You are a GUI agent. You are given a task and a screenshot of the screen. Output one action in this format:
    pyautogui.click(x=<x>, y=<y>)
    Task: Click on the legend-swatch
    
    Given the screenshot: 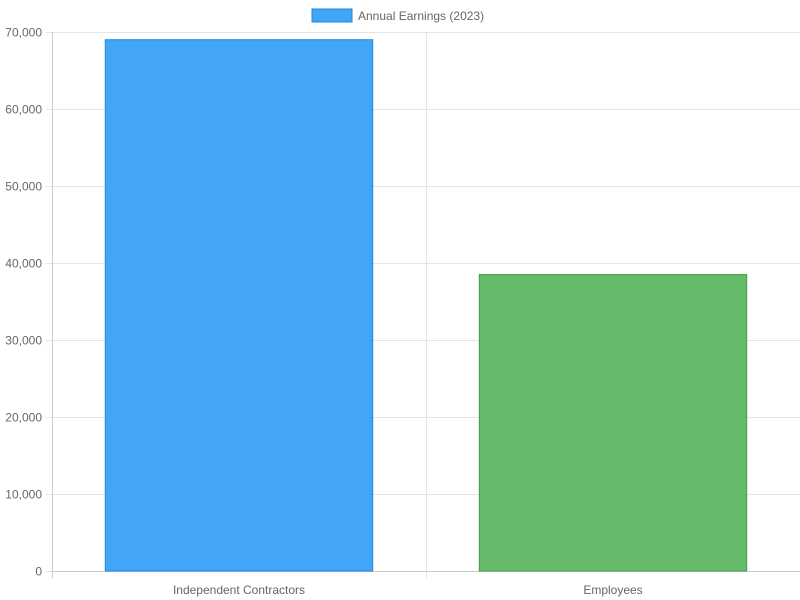 What is the action you would take?
    pyautogui.click(x=332, y=15)
    